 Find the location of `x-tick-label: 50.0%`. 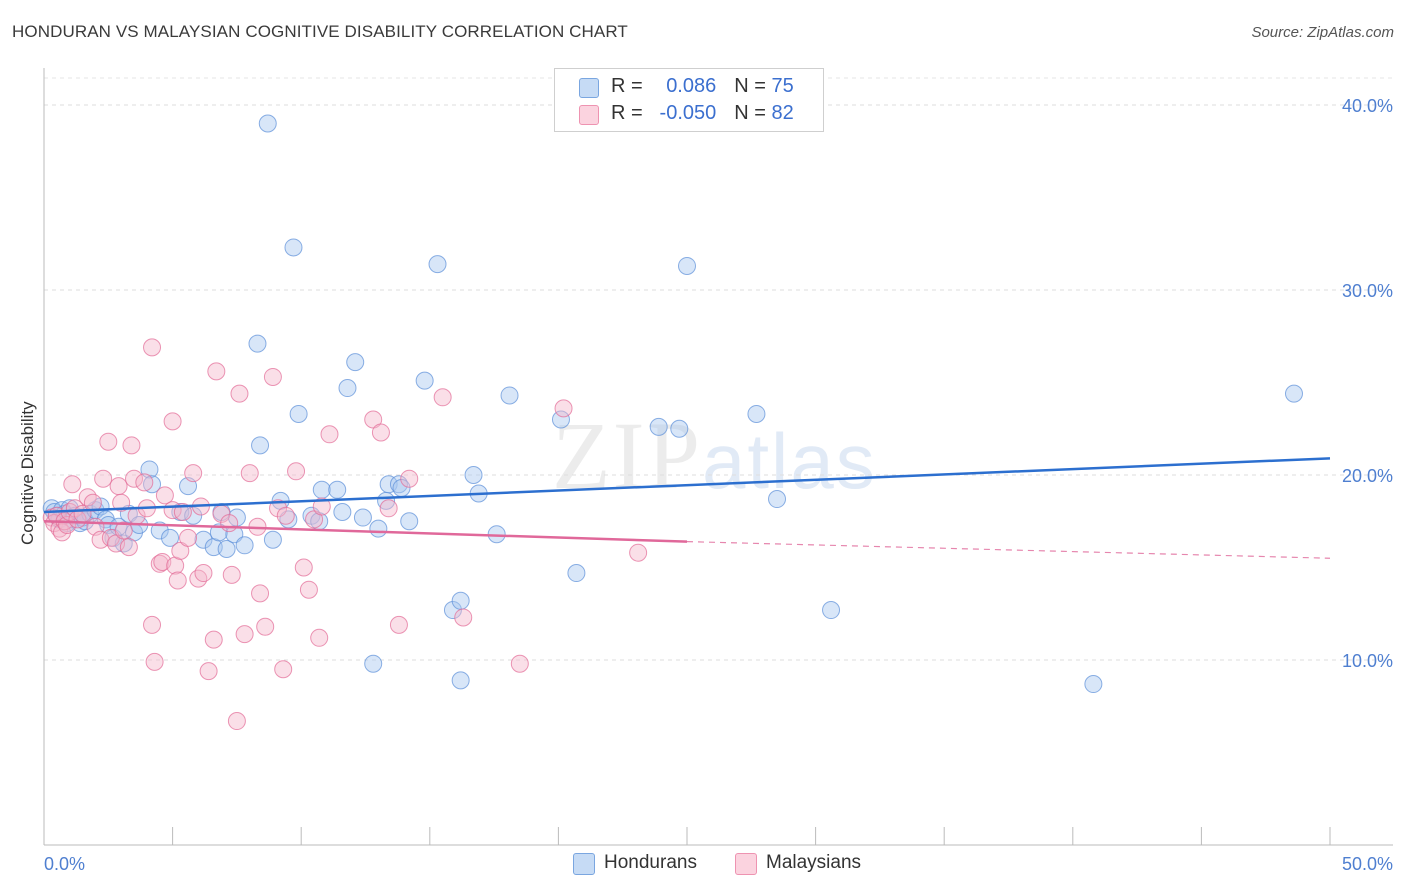

x-tick-label: 50.0% is located at coordinates (1367, 864).